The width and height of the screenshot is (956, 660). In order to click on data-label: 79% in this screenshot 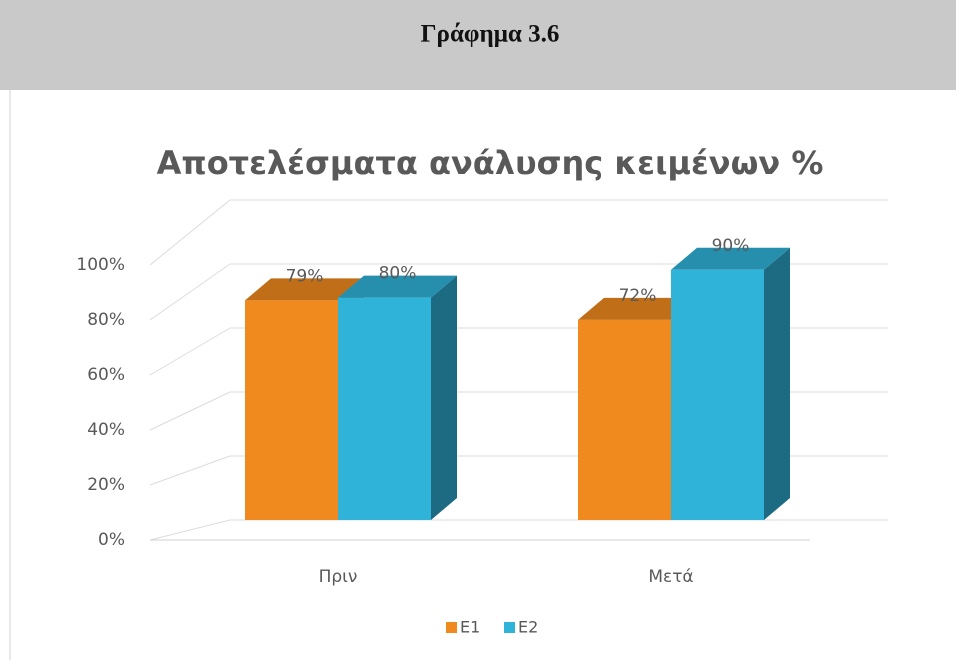, I will do `click(305, 276)`.